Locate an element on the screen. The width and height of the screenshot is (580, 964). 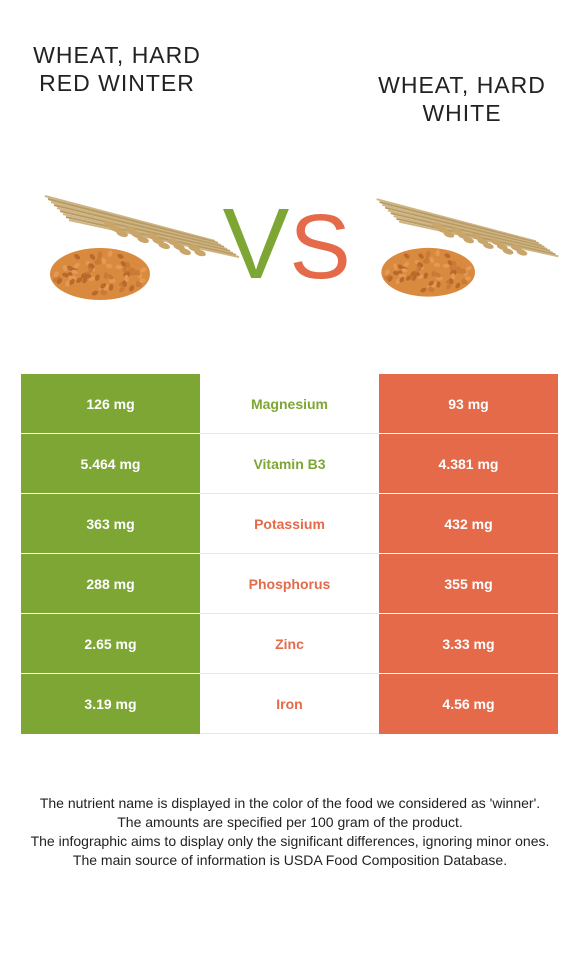
right-value-cell: 3.33 mg is located at coordinates (468, 644).